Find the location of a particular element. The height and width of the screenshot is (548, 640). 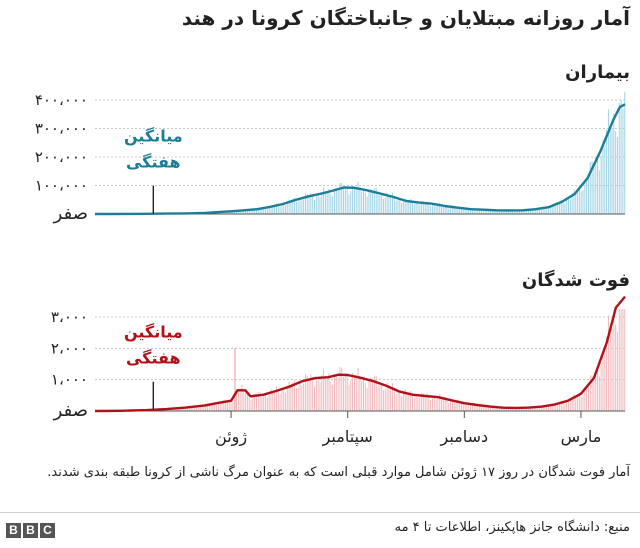

x-tick-label: دسامبر is located at coordinates (463, 437).